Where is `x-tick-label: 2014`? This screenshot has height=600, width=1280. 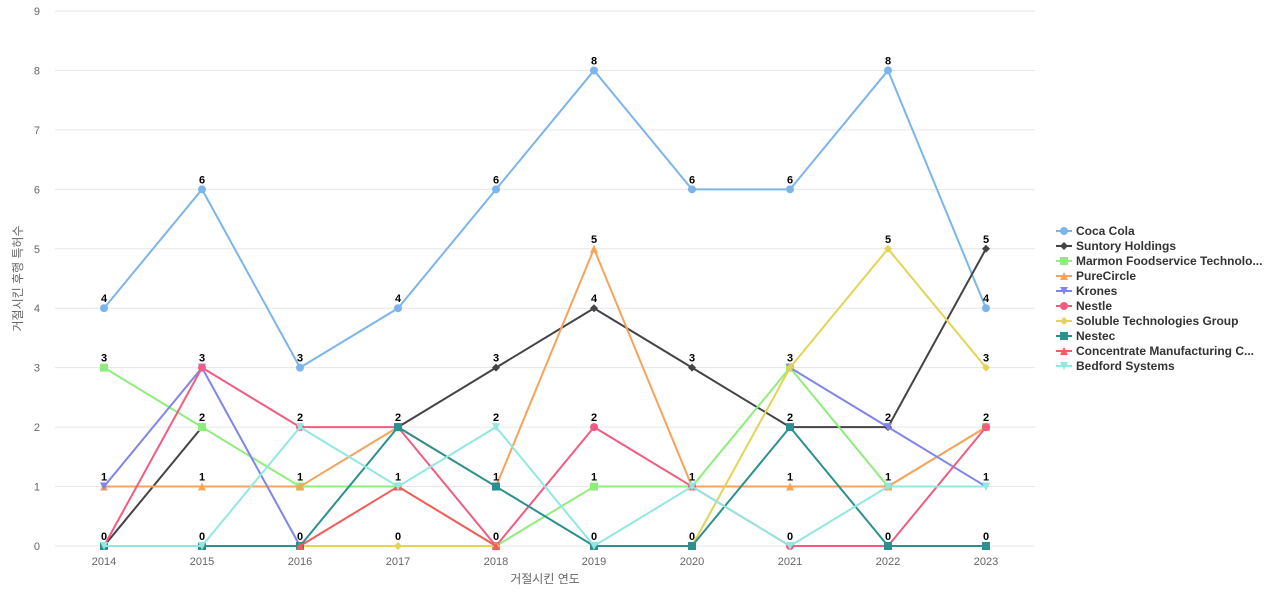
x-tick-label: 2014 is located at coordinates (104, 562).